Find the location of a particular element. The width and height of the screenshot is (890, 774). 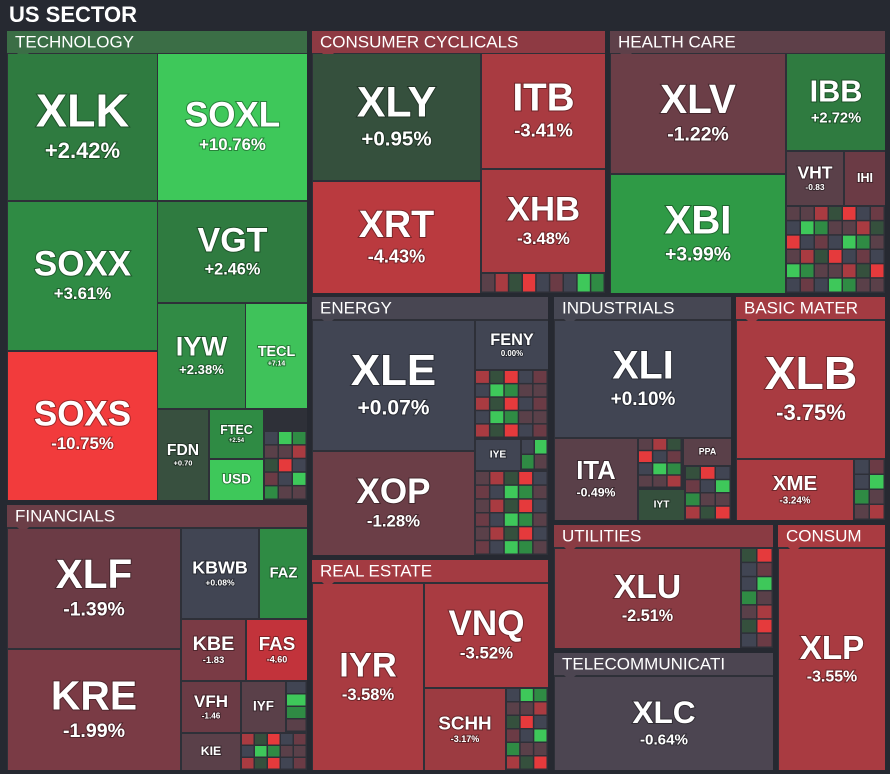

ticker: KIE is located at coordinates (211, 751).